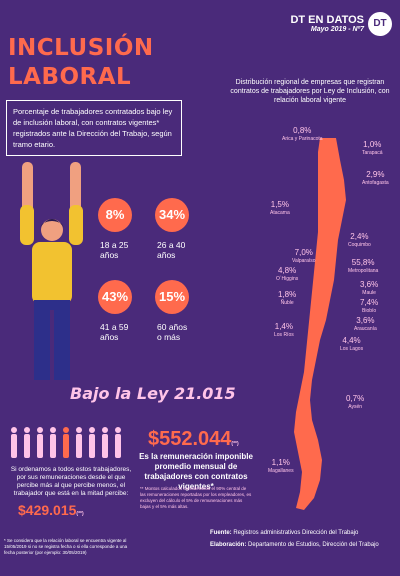 The width and height of the screenshot is (400, 576). Describe the element at coordinates (172, 215) in the screenshot. I see `age-pct-circle: 34%` at that location.